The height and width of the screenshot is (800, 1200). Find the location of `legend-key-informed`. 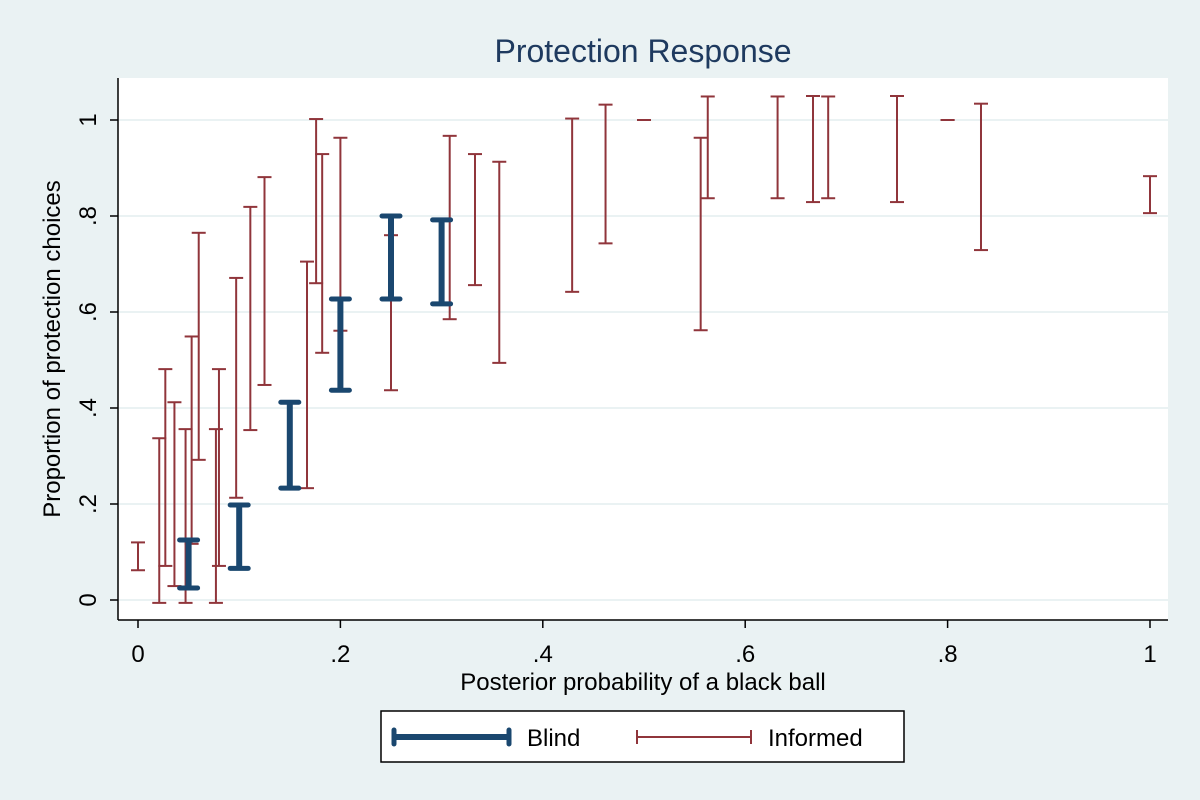

legend-key-informed is located at coordinates (694, 737).